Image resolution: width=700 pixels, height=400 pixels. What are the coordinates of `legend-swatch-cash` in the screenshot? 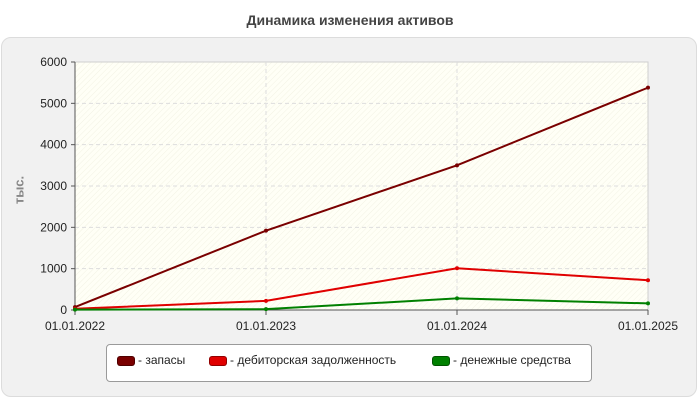 It's located at (441, 360).